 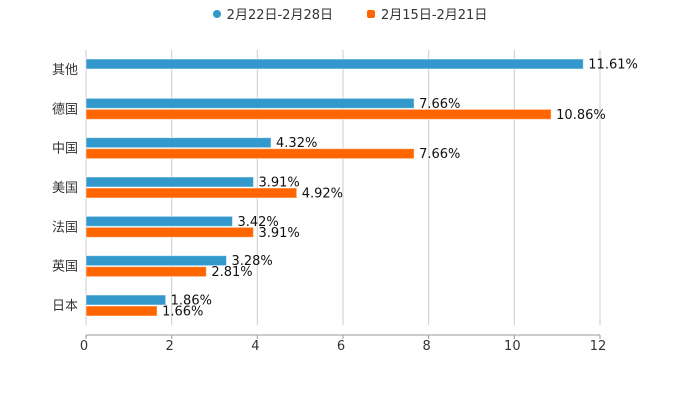 What do you see at coordinates (65, 109) in the screenshot?
I see `y-tick-label: 德国` at bounding box center [65, 109].